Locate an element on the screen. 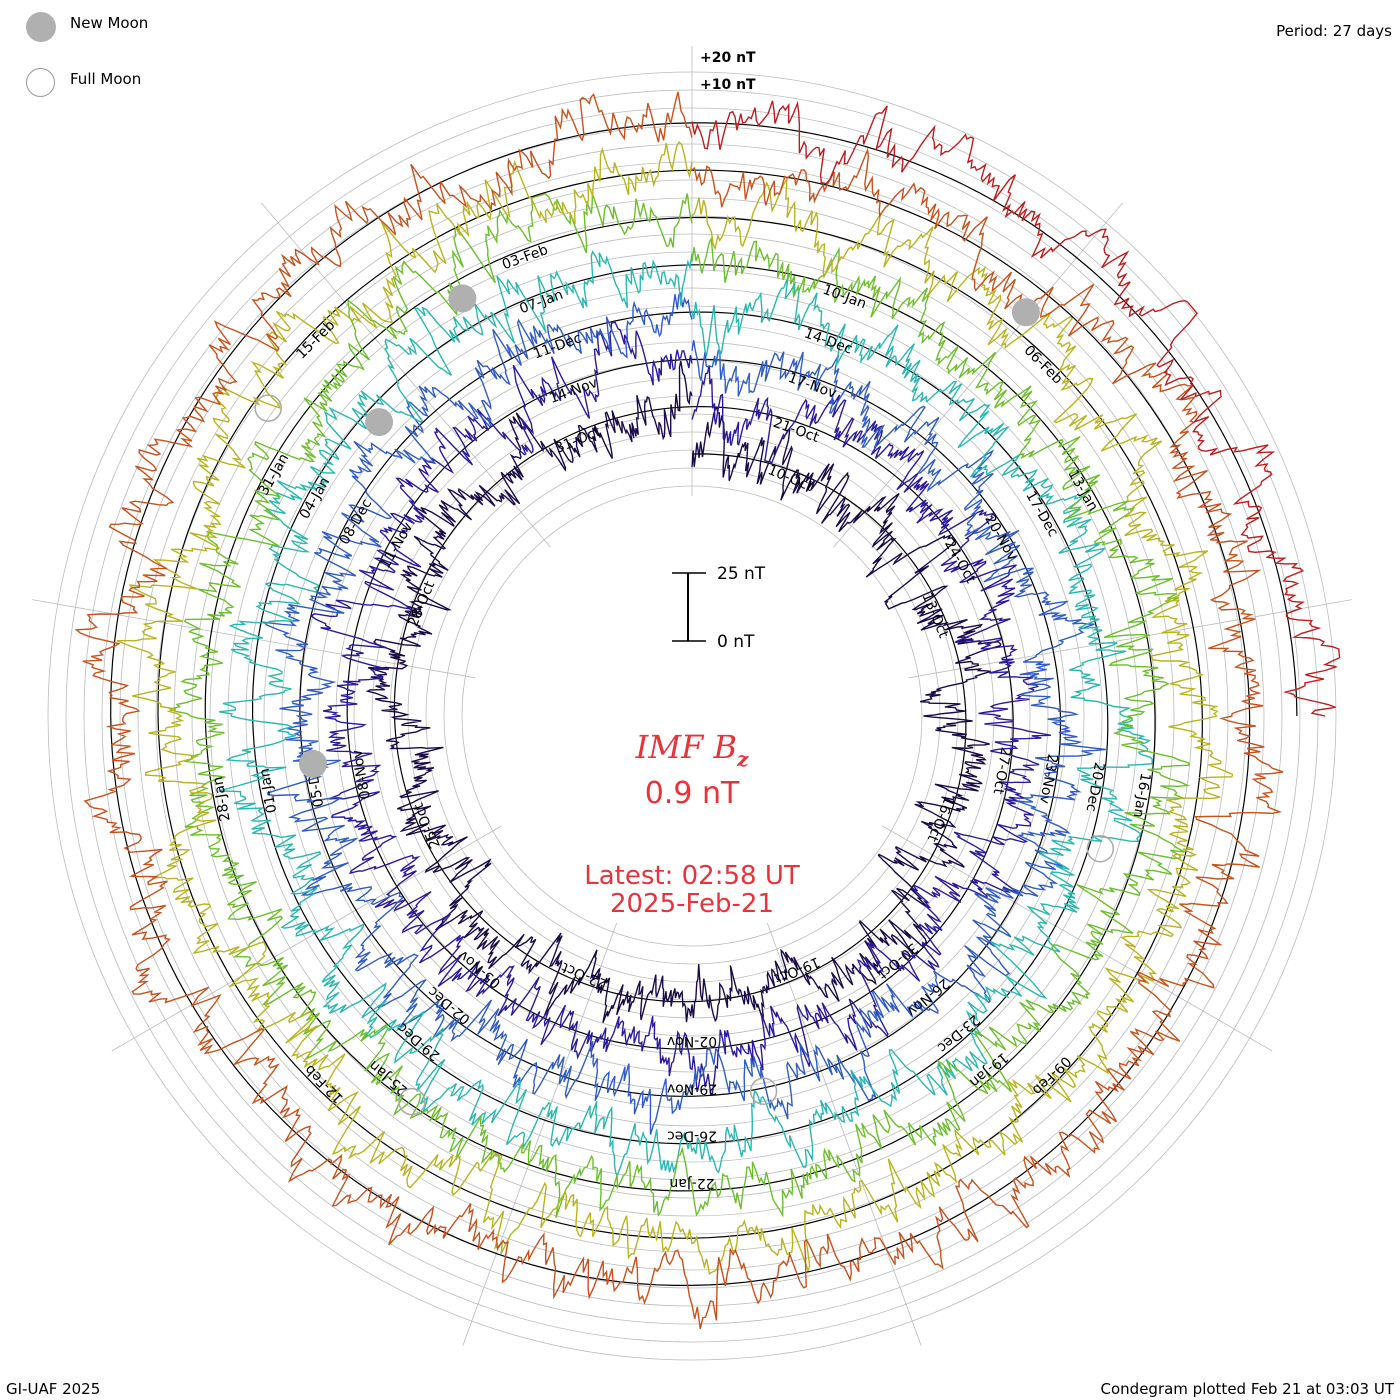  new-moon-legend: New Moon is located at coordinates (87, 27).